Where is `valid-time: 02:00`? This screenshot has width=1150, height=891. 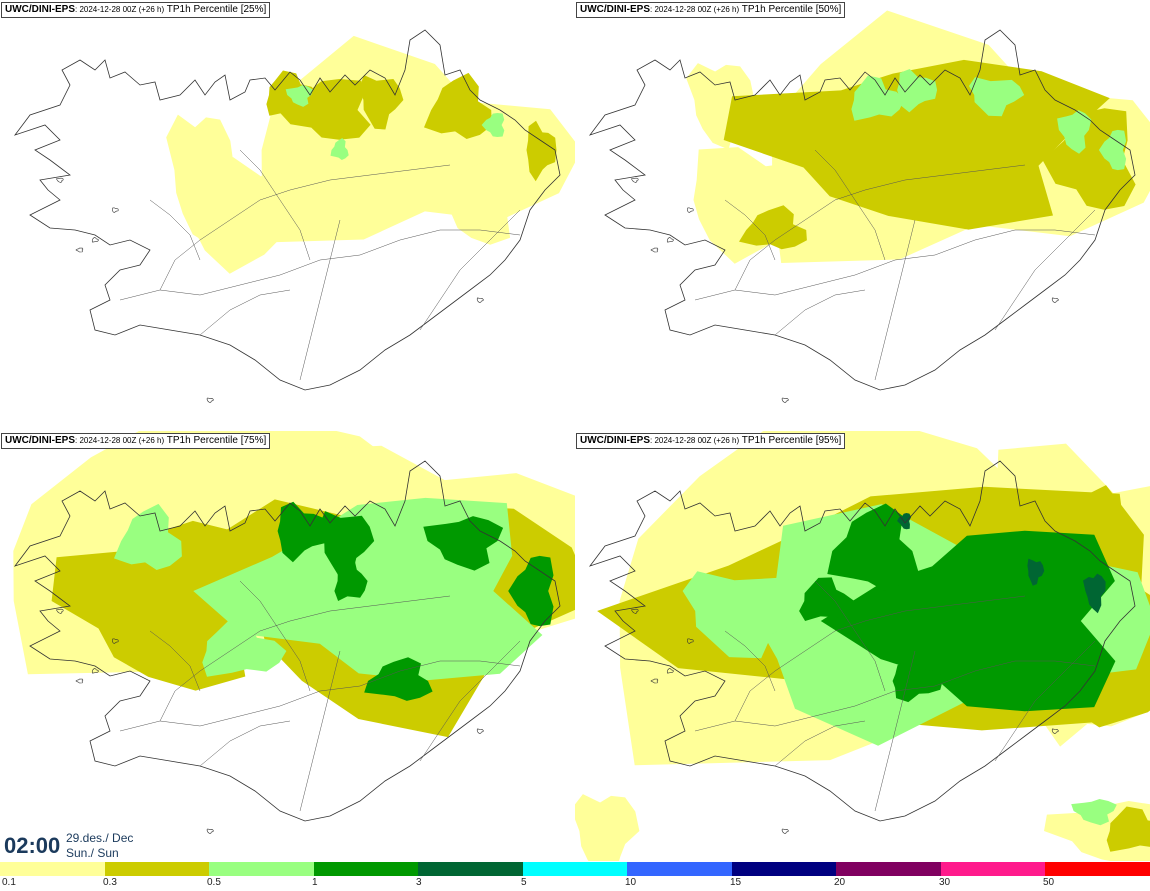 valid-time: 02:00 is located at coordinates (32, 845).